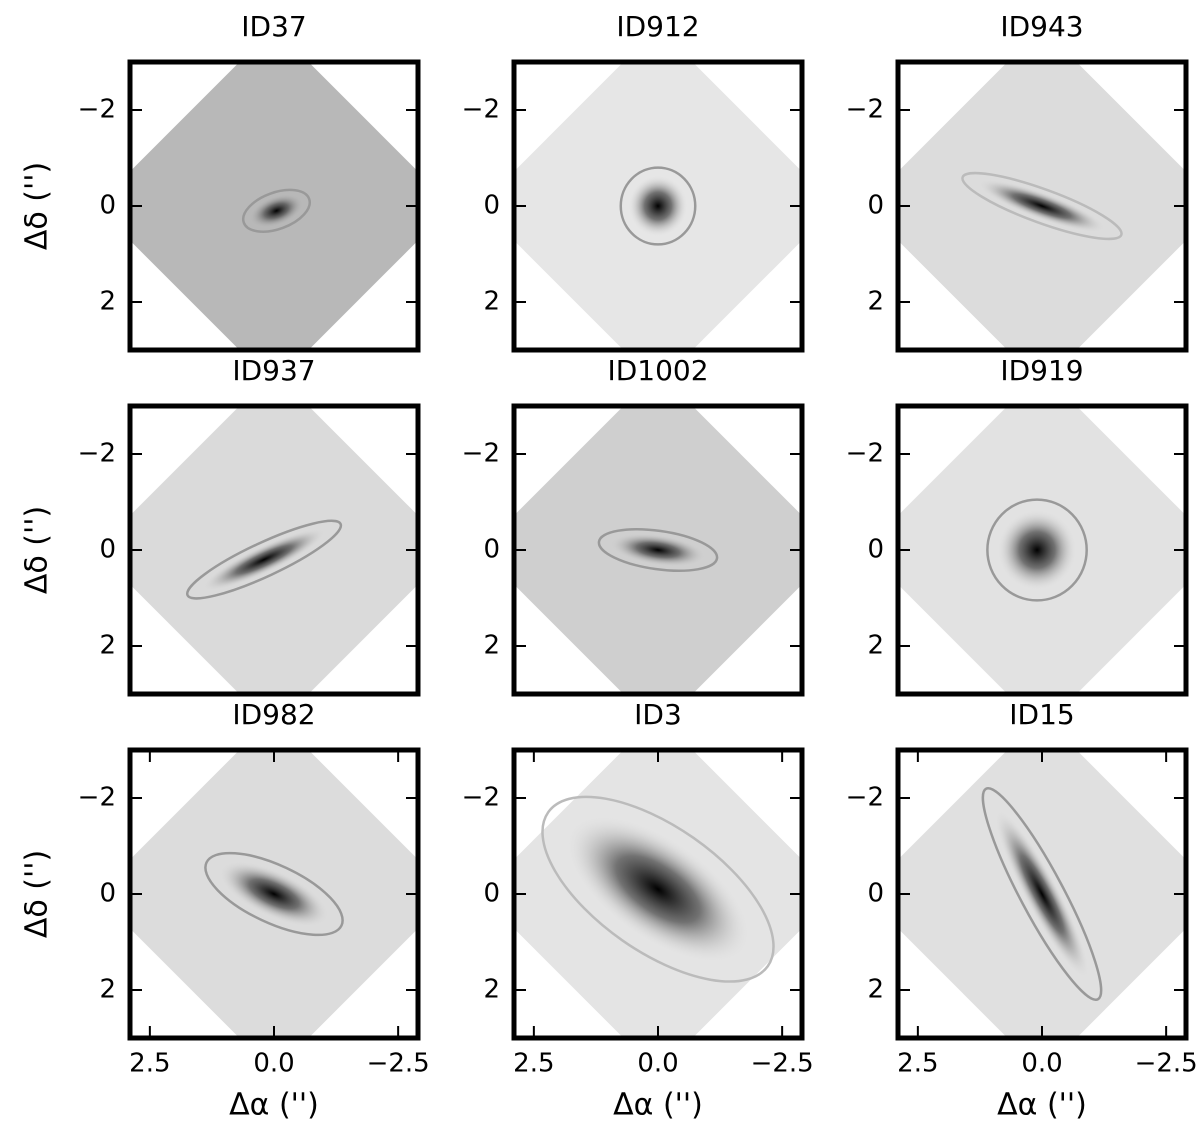  What do you see at coordinates (1041, 714) in the screenshot?
I see `panel-title: ID15` at bounding box center [1041, 714].